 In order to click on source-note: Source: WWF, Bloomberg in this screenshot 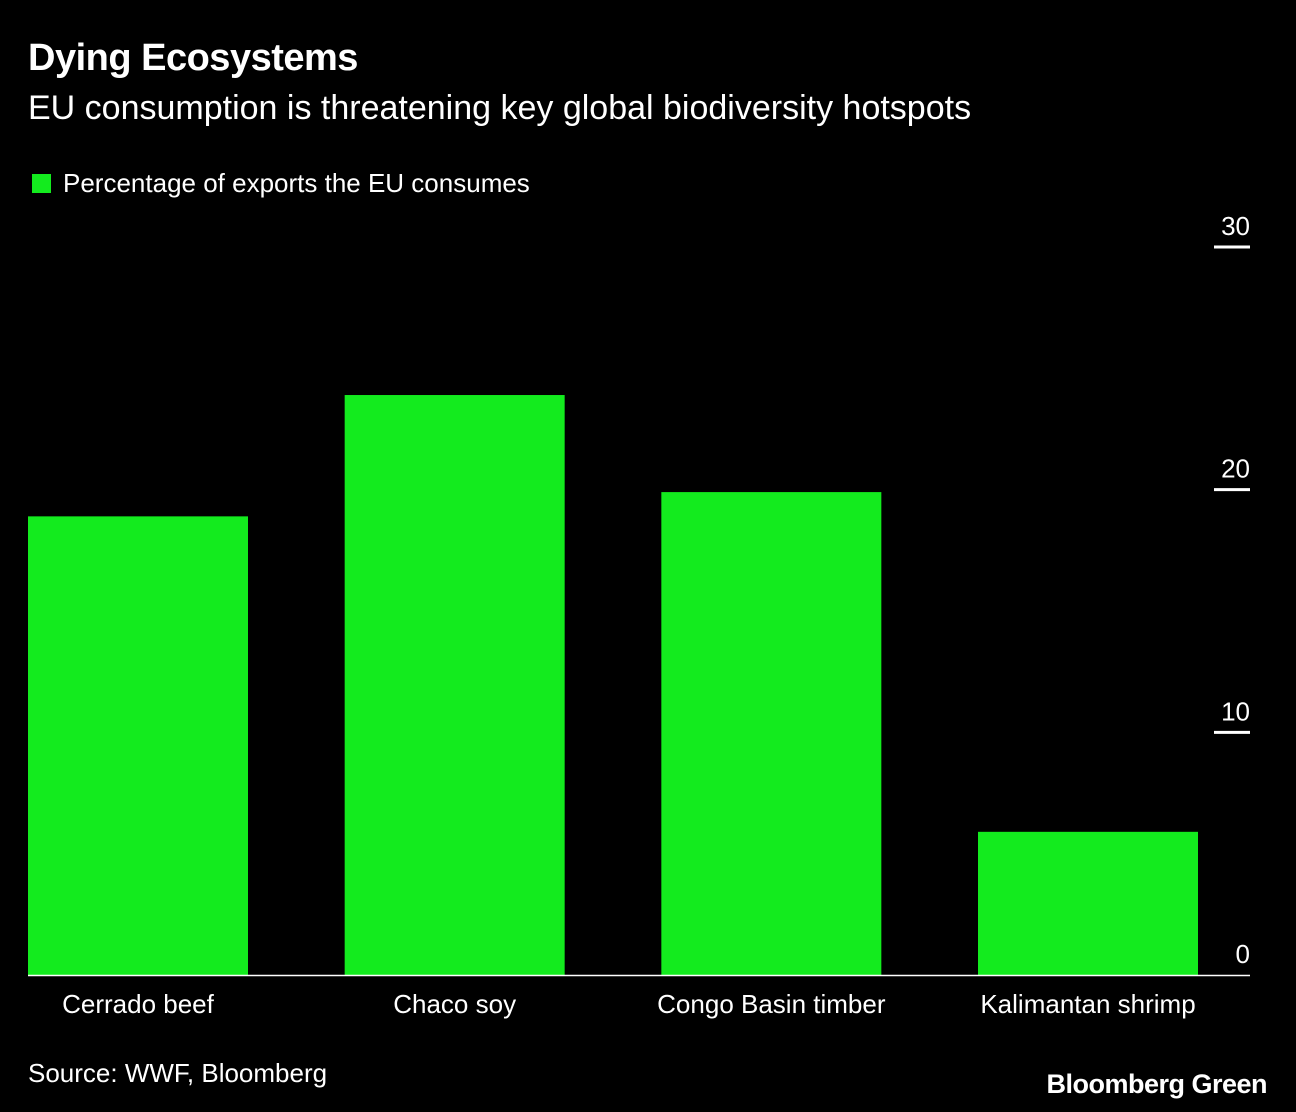, I will do `click(178, 1073)`.